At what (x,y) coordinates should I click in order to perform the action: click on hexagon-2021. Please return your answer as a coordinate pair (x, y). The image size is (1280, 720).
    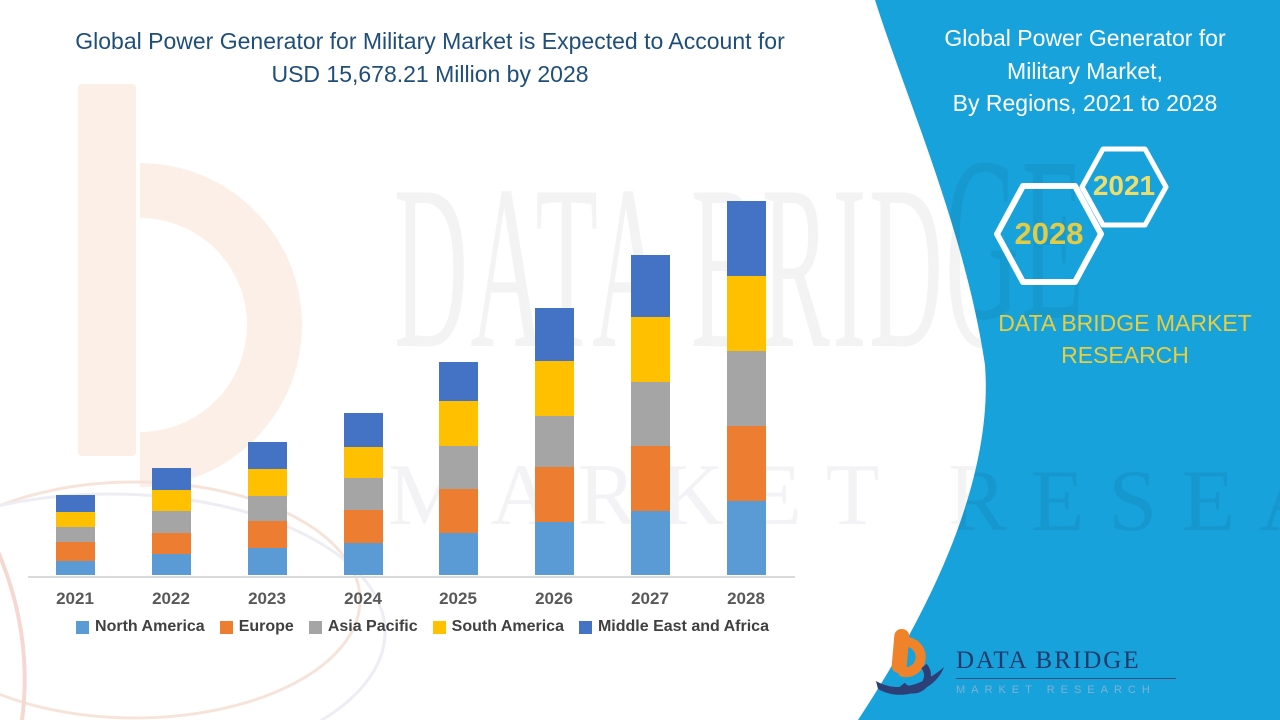
    Looking at the image, I should click on (1124, 187).